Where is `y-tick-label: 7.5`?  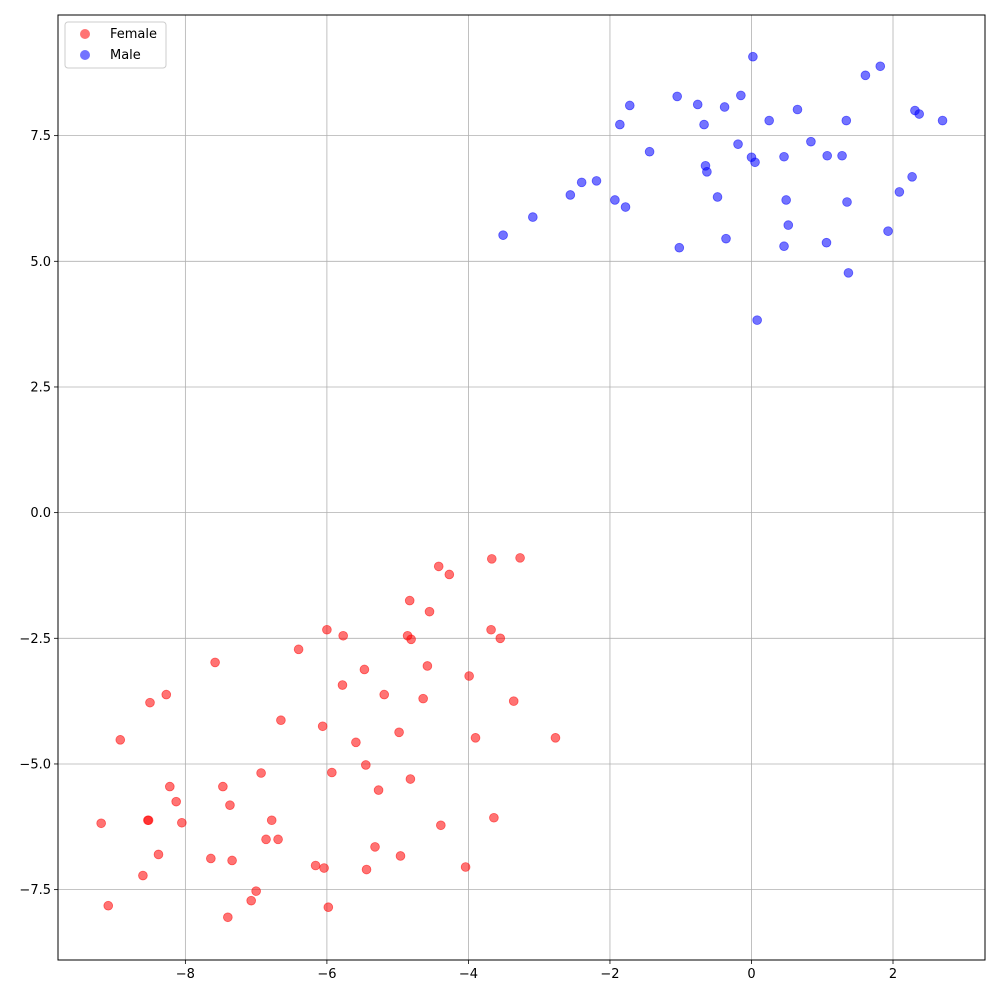
y-tick-label: 7.5 is located at coordinates (40, 136).